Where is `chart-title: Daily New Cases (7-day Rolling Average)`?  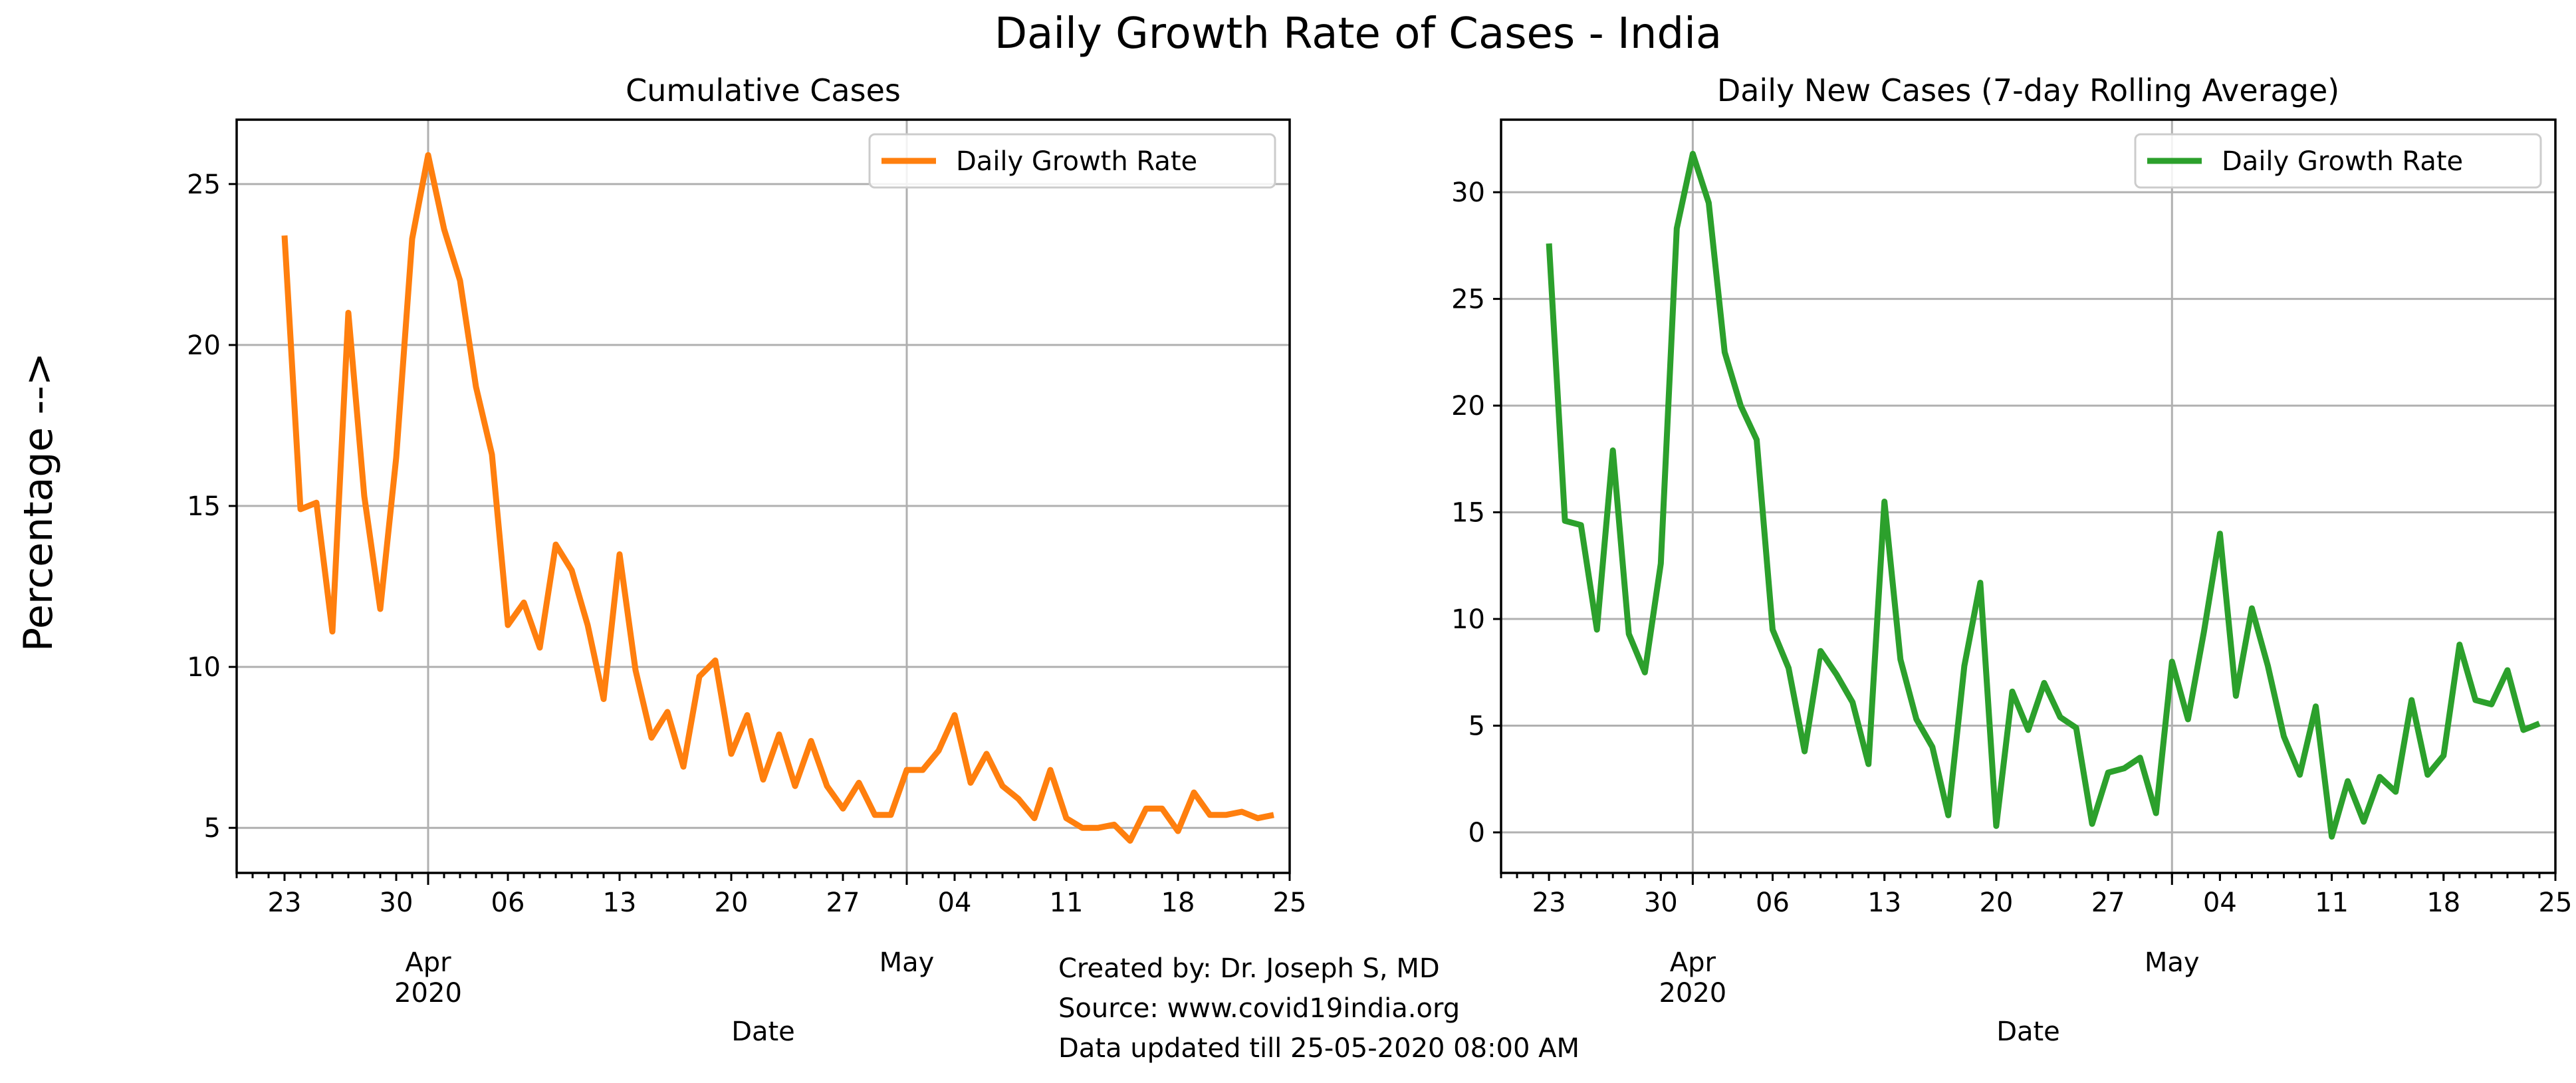
chart-title: Daily New Cases (7-day Rolling Average) is located at coordinates (2028, 90).